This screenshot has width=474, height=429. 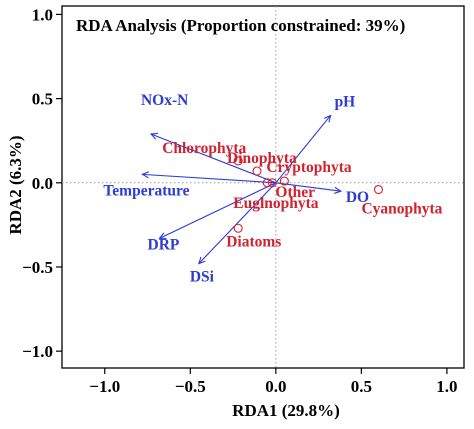 What do you see at coordinates (162, 235) in the screenshot?
I see `env-arrowhead-drp` at bounding box center [162, 235].